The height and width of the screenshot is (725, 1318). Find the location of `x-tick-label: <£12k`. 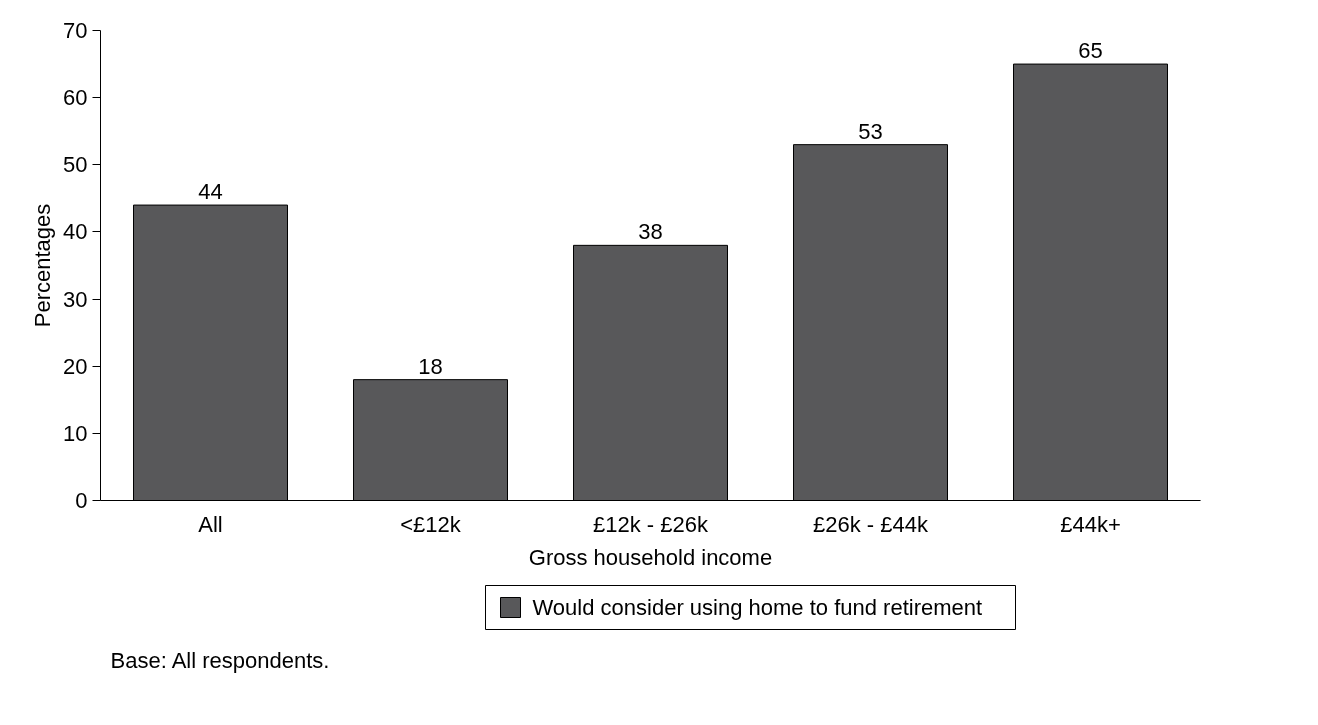

x-tick-label: <£12k is located at coordinates (431, 524).